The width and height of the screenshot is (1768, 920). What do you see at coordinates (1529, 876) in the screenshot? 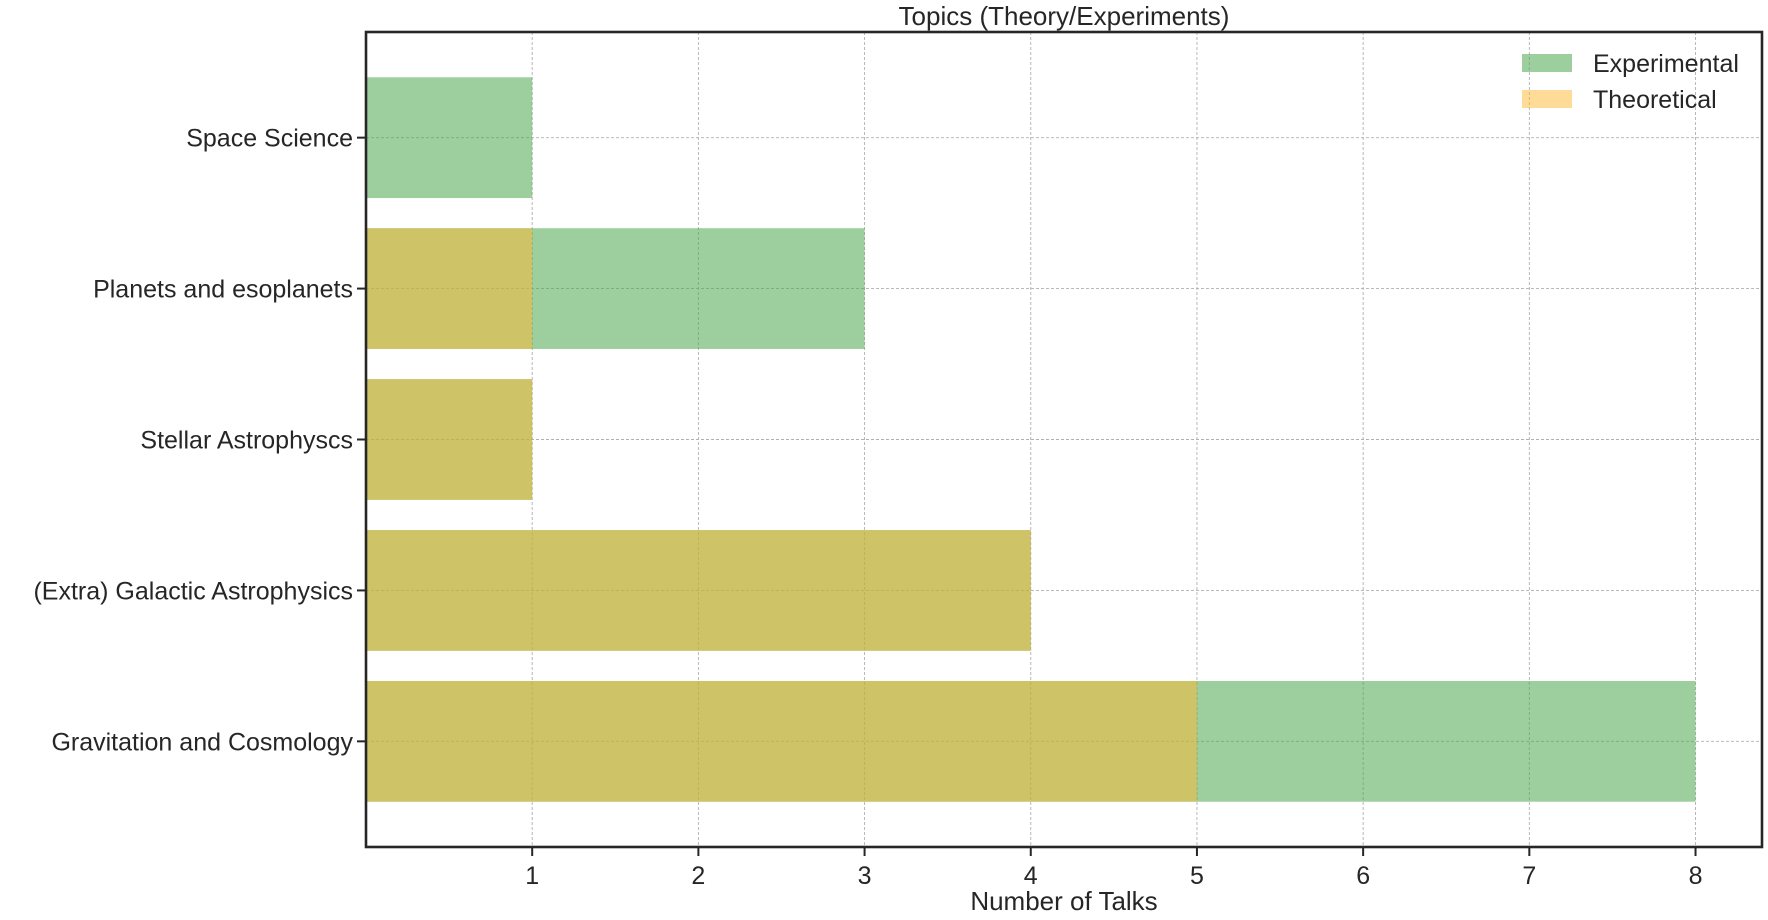
I see `x-tick-label: 7` at bounding box center [1529, 876].